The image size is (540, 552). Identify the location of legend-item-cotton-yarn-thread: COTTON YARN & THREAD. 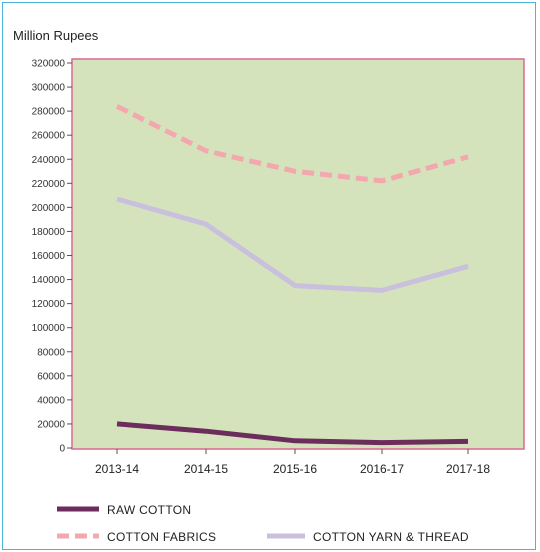
(368, 537).